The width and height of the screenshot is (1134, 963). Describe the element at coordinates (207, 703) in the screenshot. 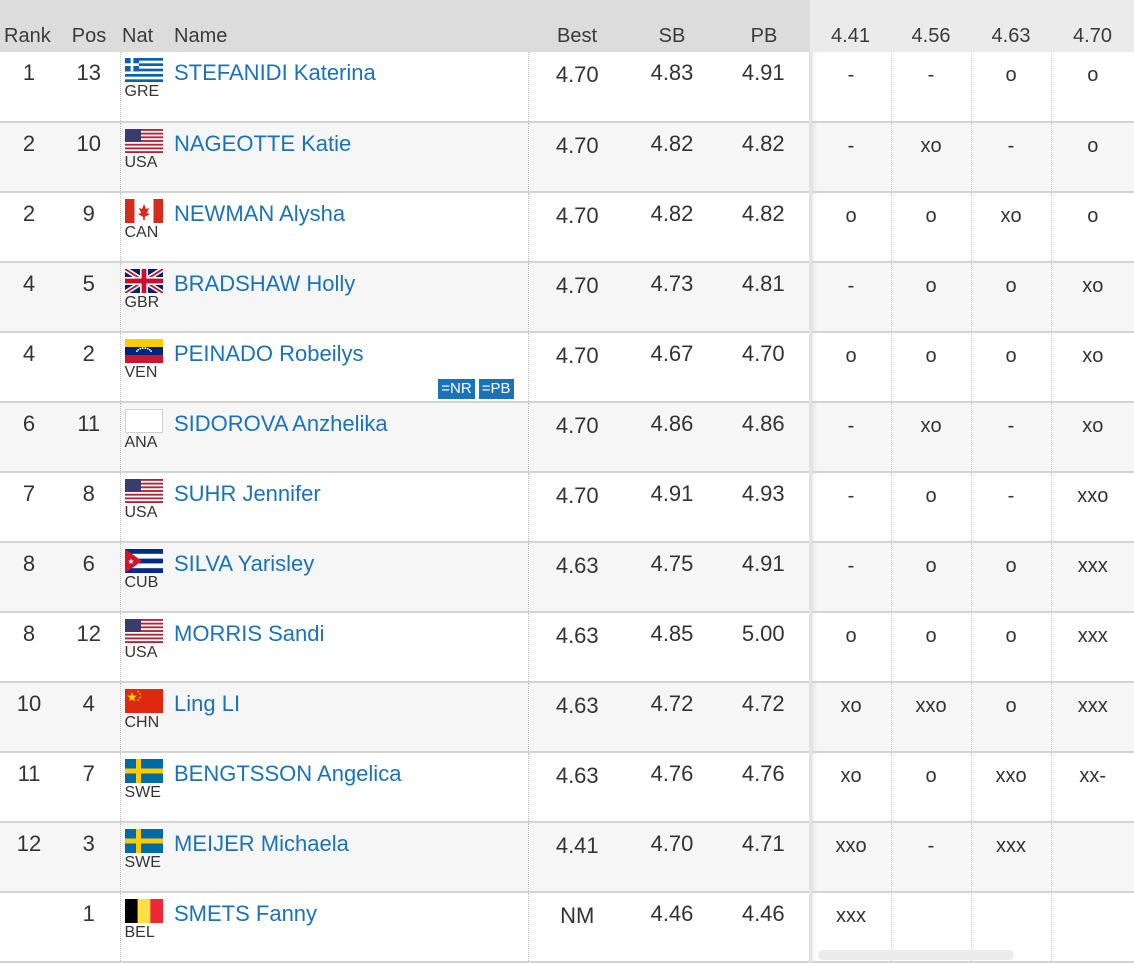

I see `athlete-name-link: Ling LI` at that location.